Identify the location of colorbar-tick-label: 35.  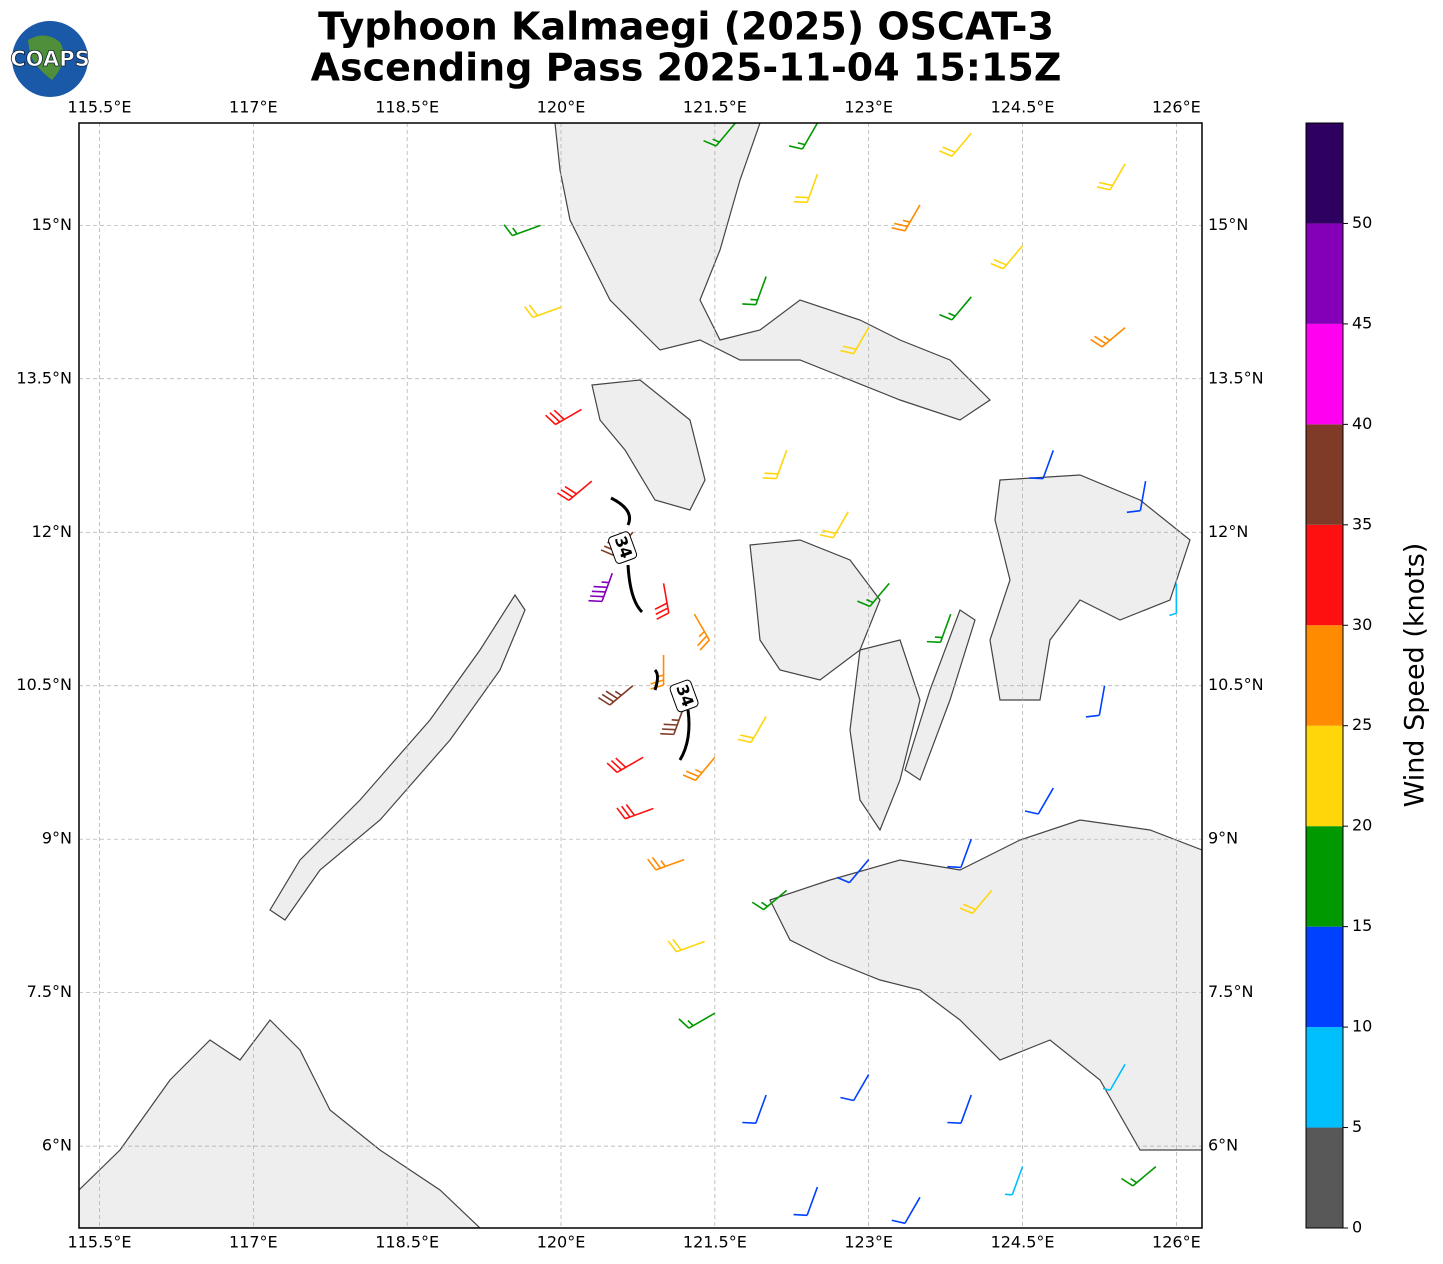
(1362, 523).